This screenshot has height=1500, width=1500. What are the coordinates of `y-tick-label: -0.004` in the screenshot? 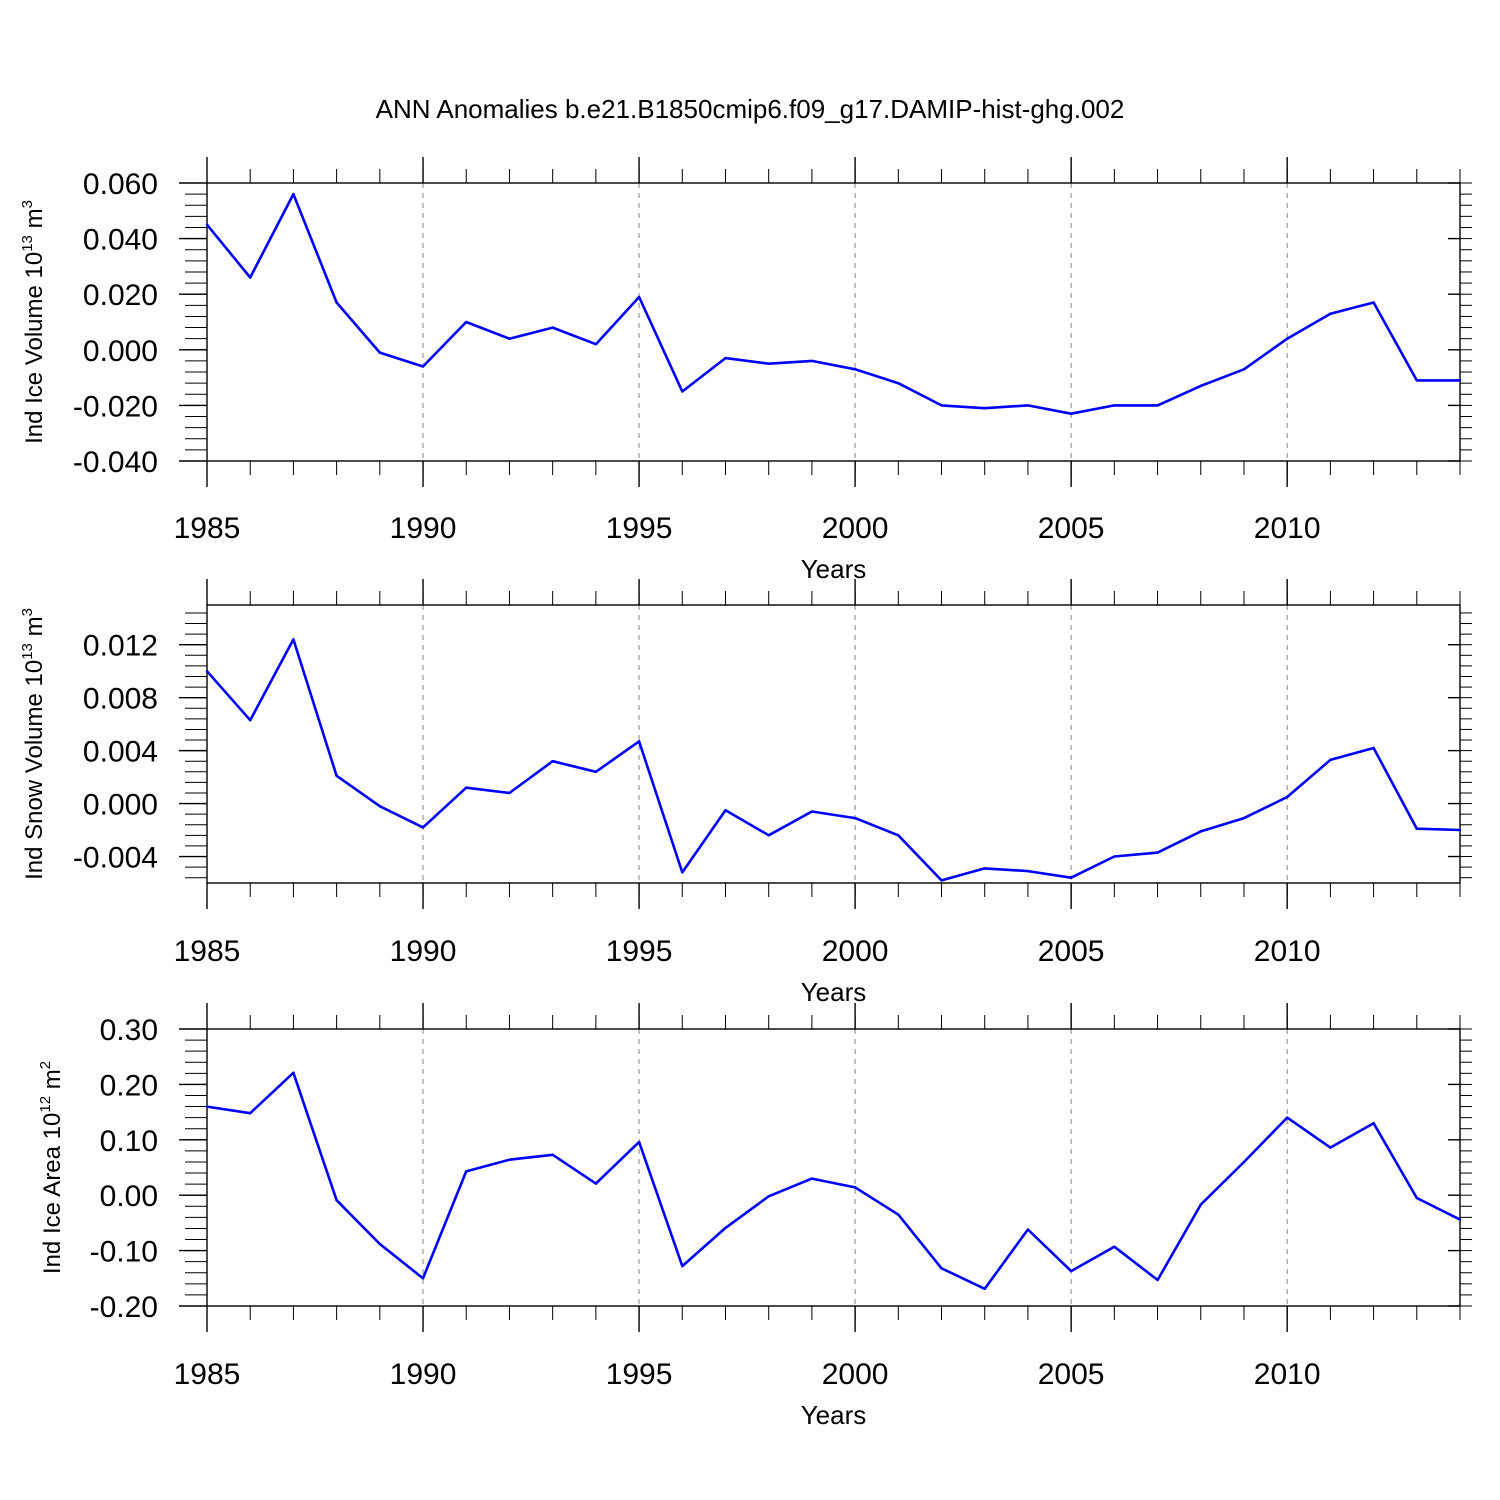 It's located at (115, 858).